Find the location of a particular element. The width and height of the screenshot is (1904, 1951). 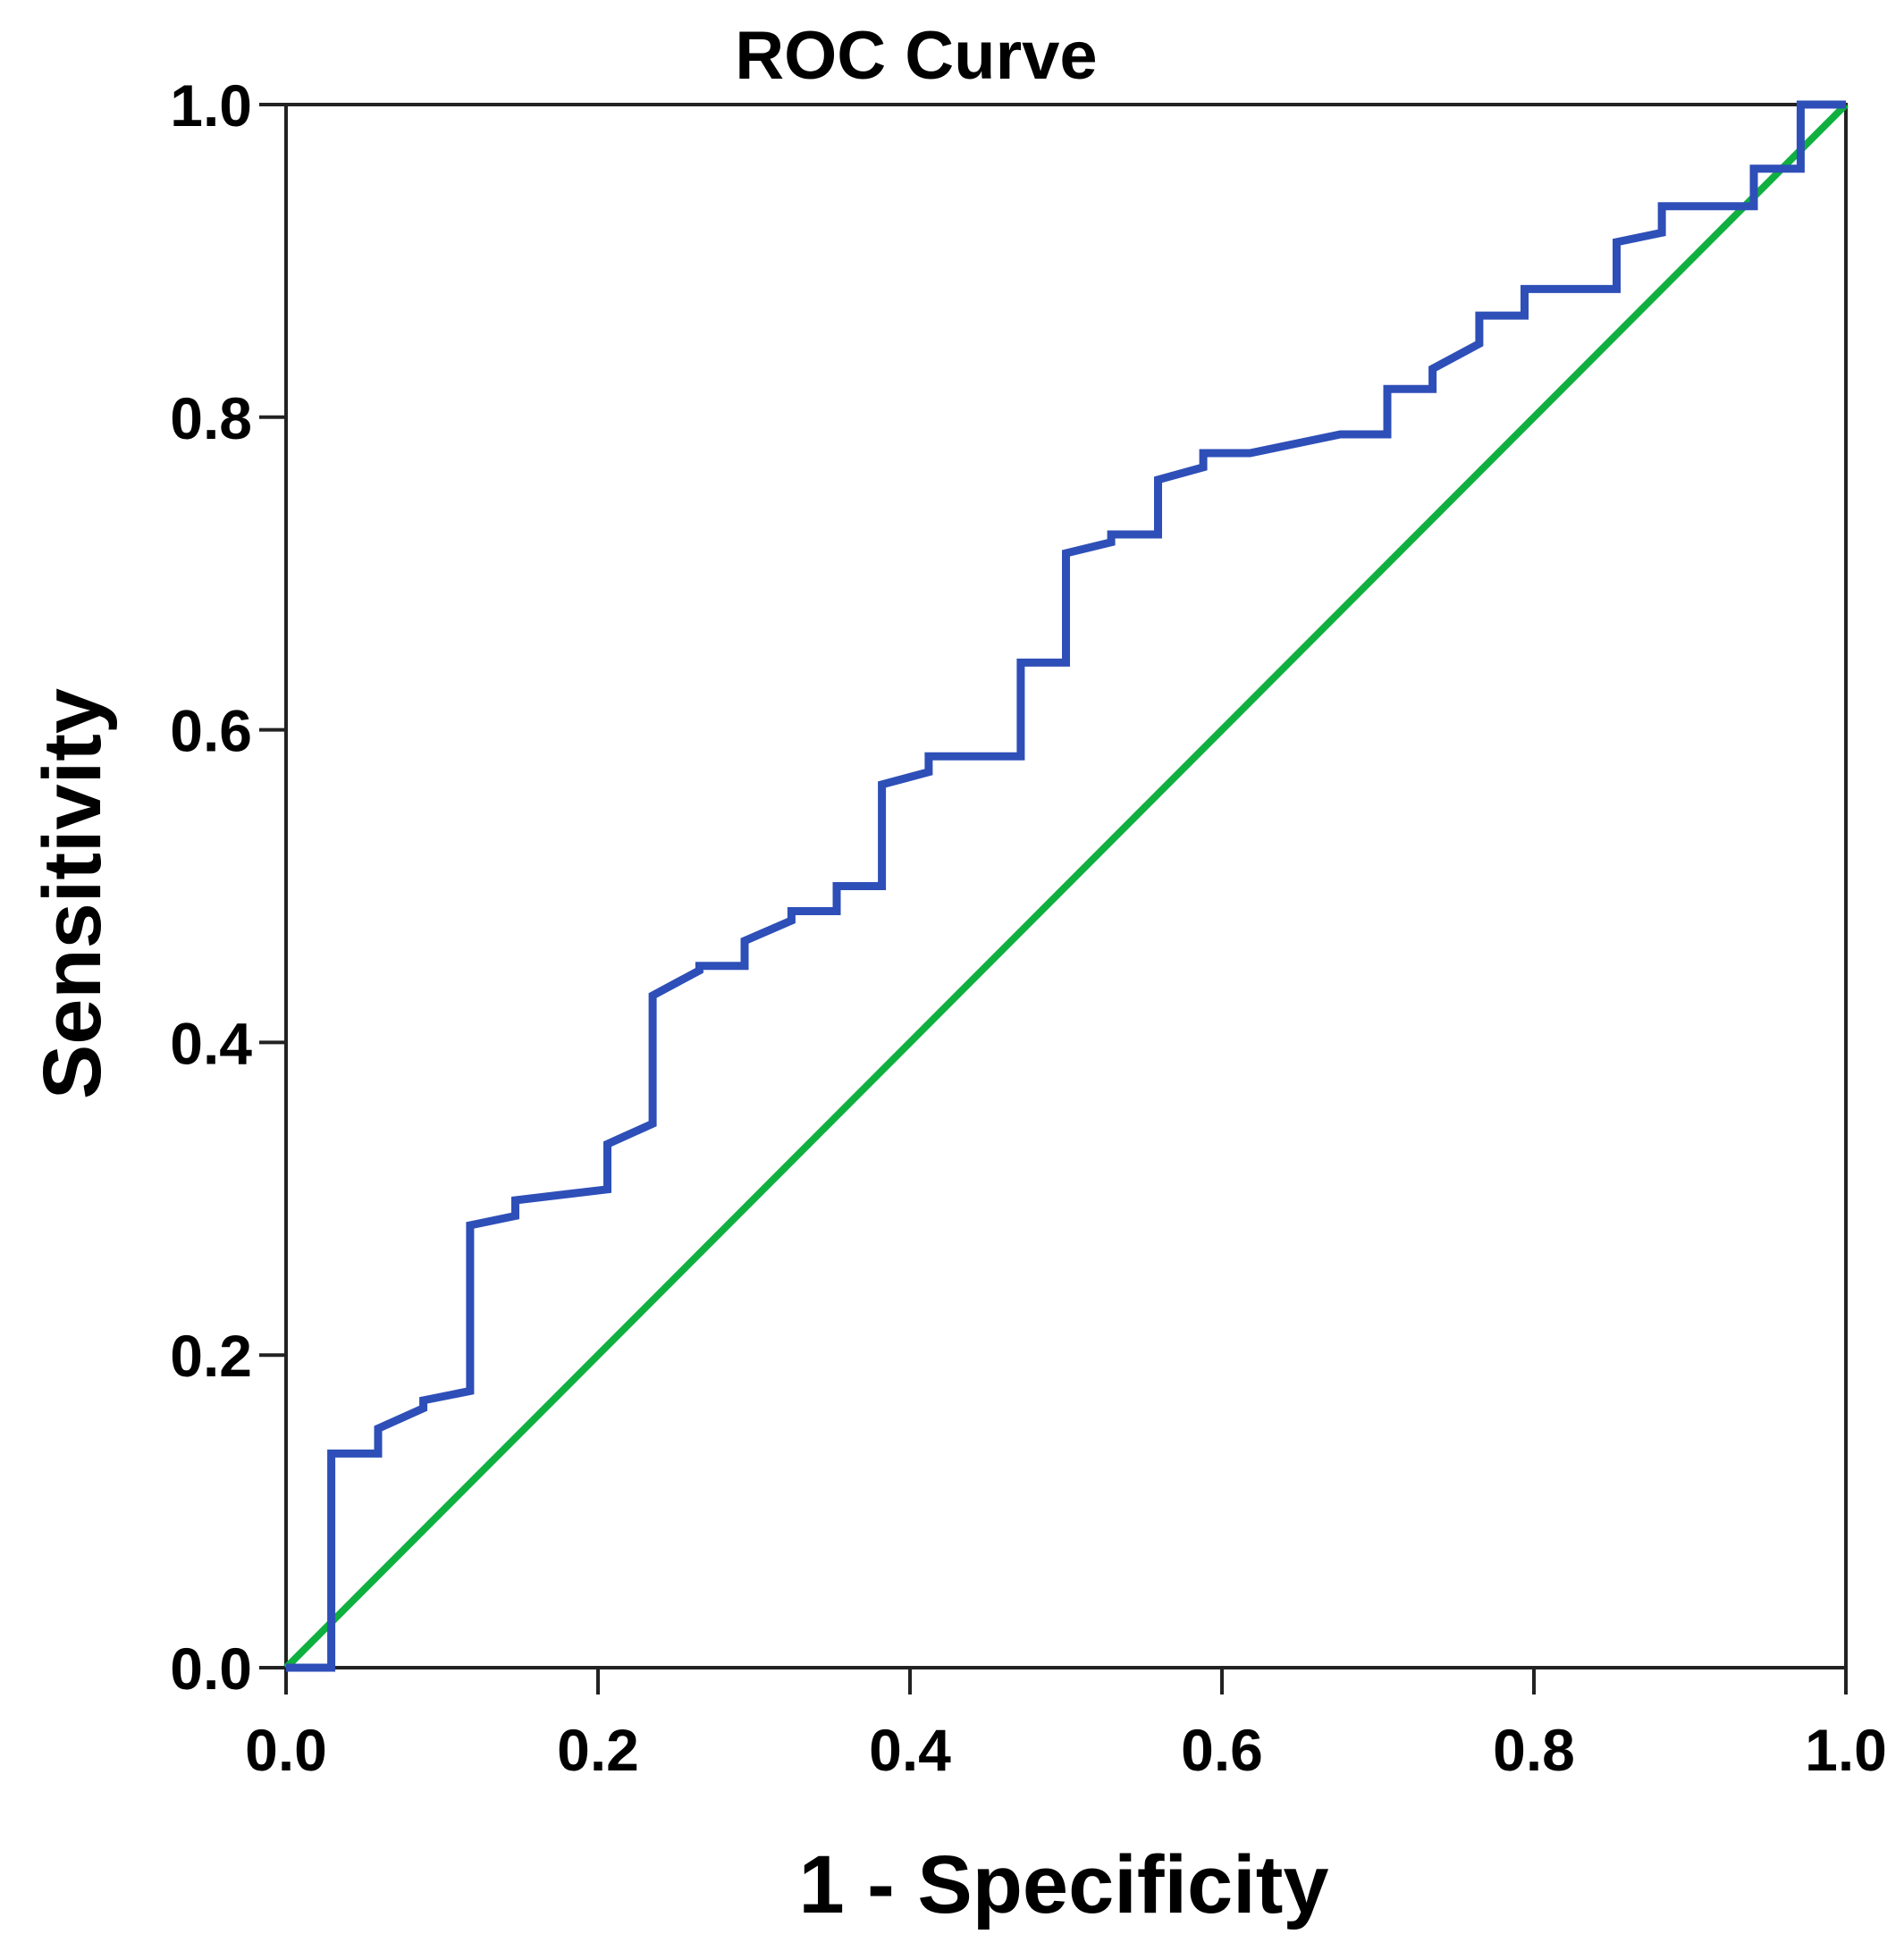

x-tick-label: 0.2 is located at coordinates (598, 1750).